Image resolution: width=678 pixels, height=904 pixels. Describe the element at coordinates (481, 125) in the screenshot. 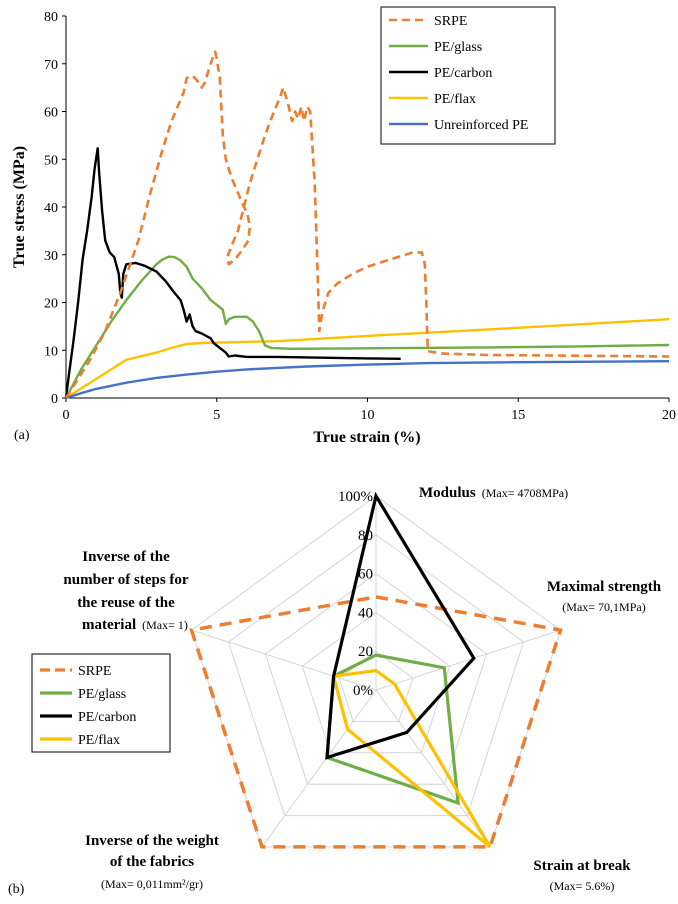

I see `legend-label-unreinforced-pe: Unreinforced PE` at that location.